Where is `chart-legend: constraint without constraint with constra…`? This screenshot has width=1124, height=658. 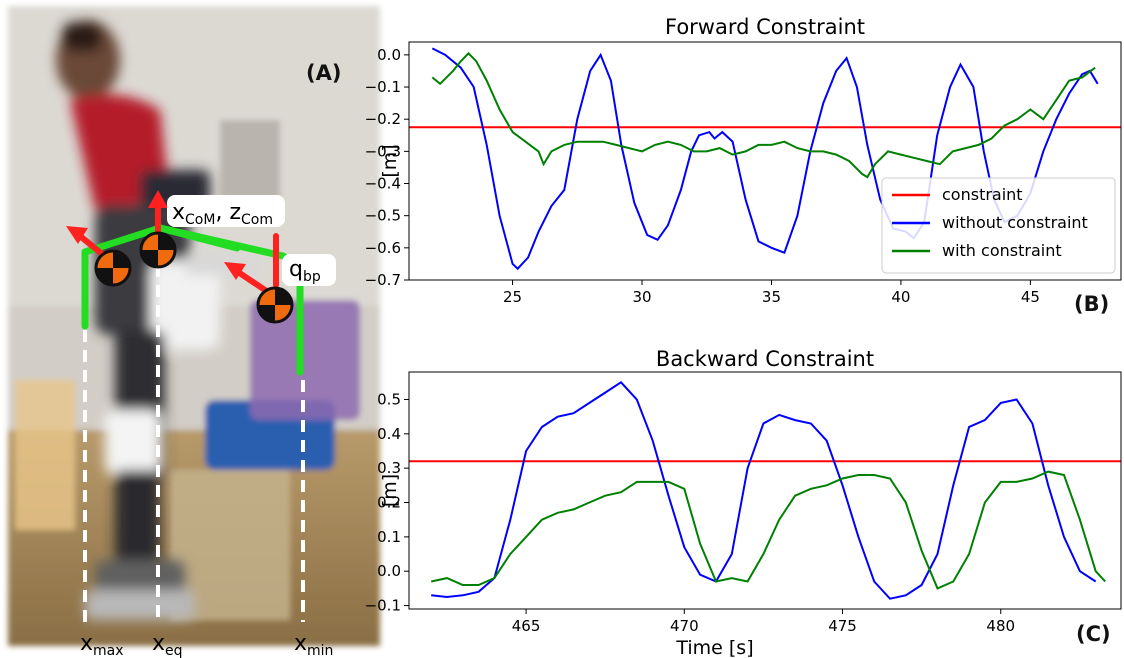 chart-legend: constraint without constraint with constra… is located at coordinates (998, 225).